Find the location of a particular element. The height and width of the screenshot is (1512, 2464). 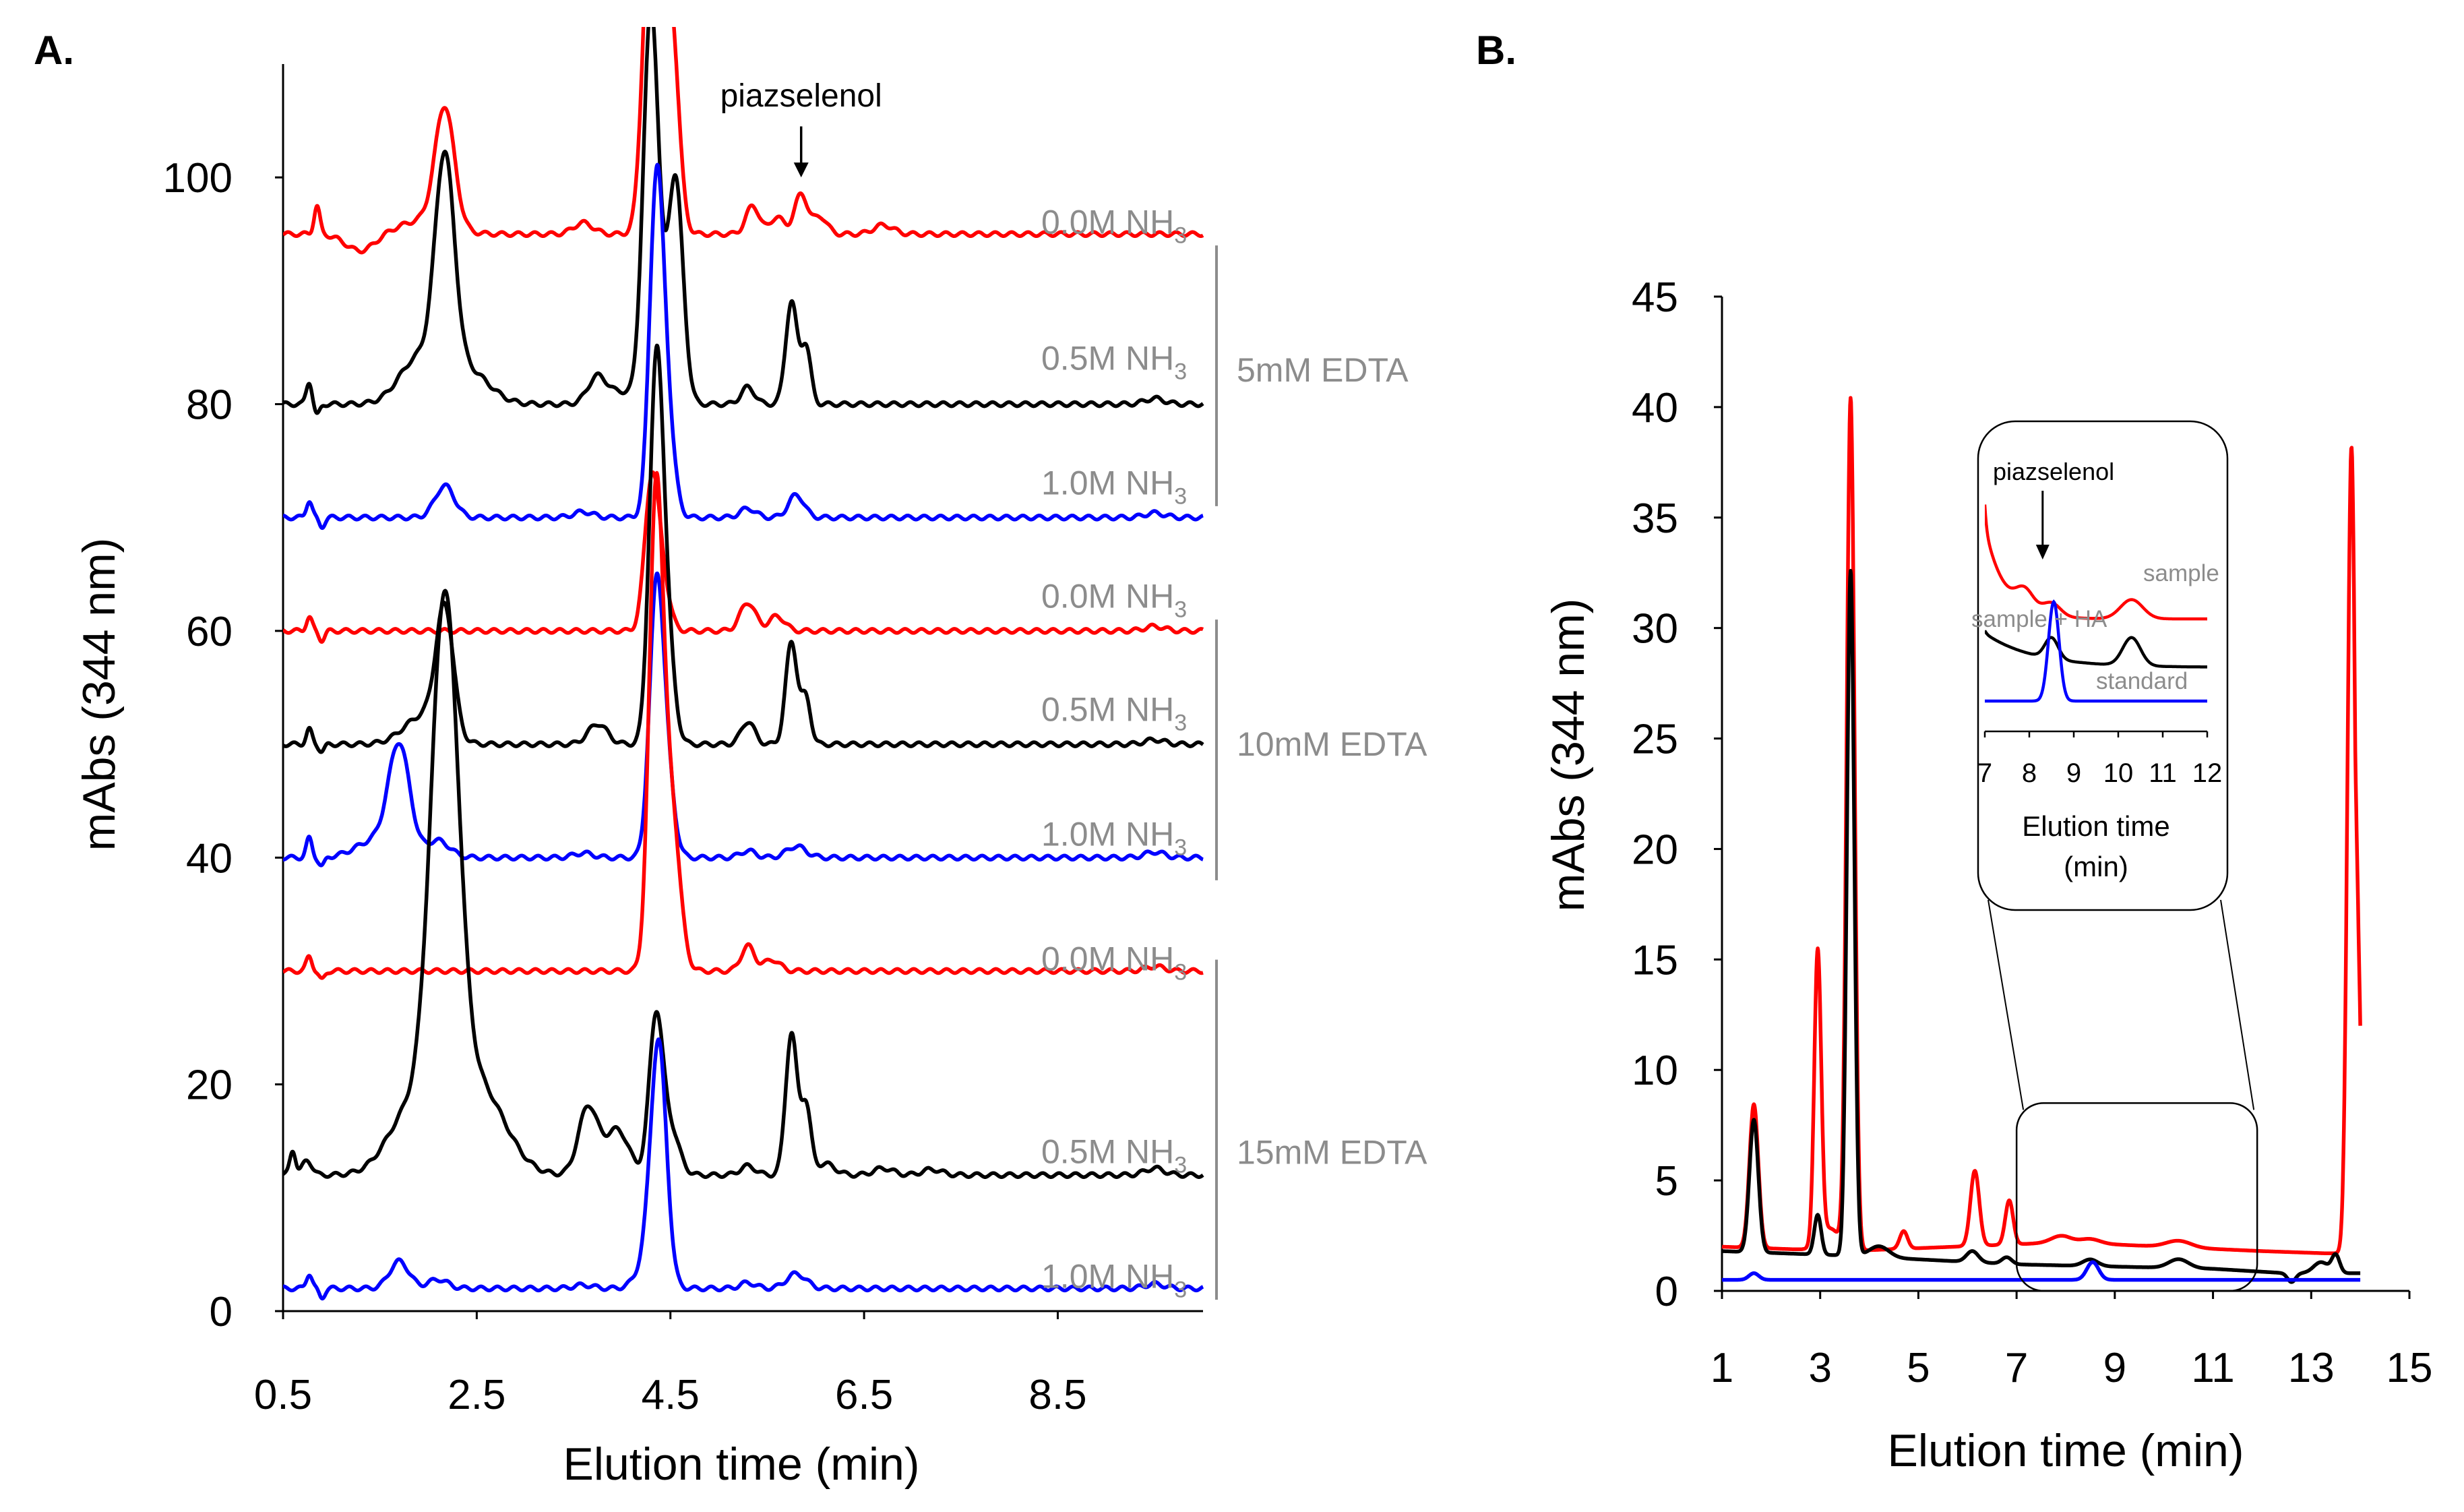

chart-b-zoom-rect is located at coordinates (2137, 1197).